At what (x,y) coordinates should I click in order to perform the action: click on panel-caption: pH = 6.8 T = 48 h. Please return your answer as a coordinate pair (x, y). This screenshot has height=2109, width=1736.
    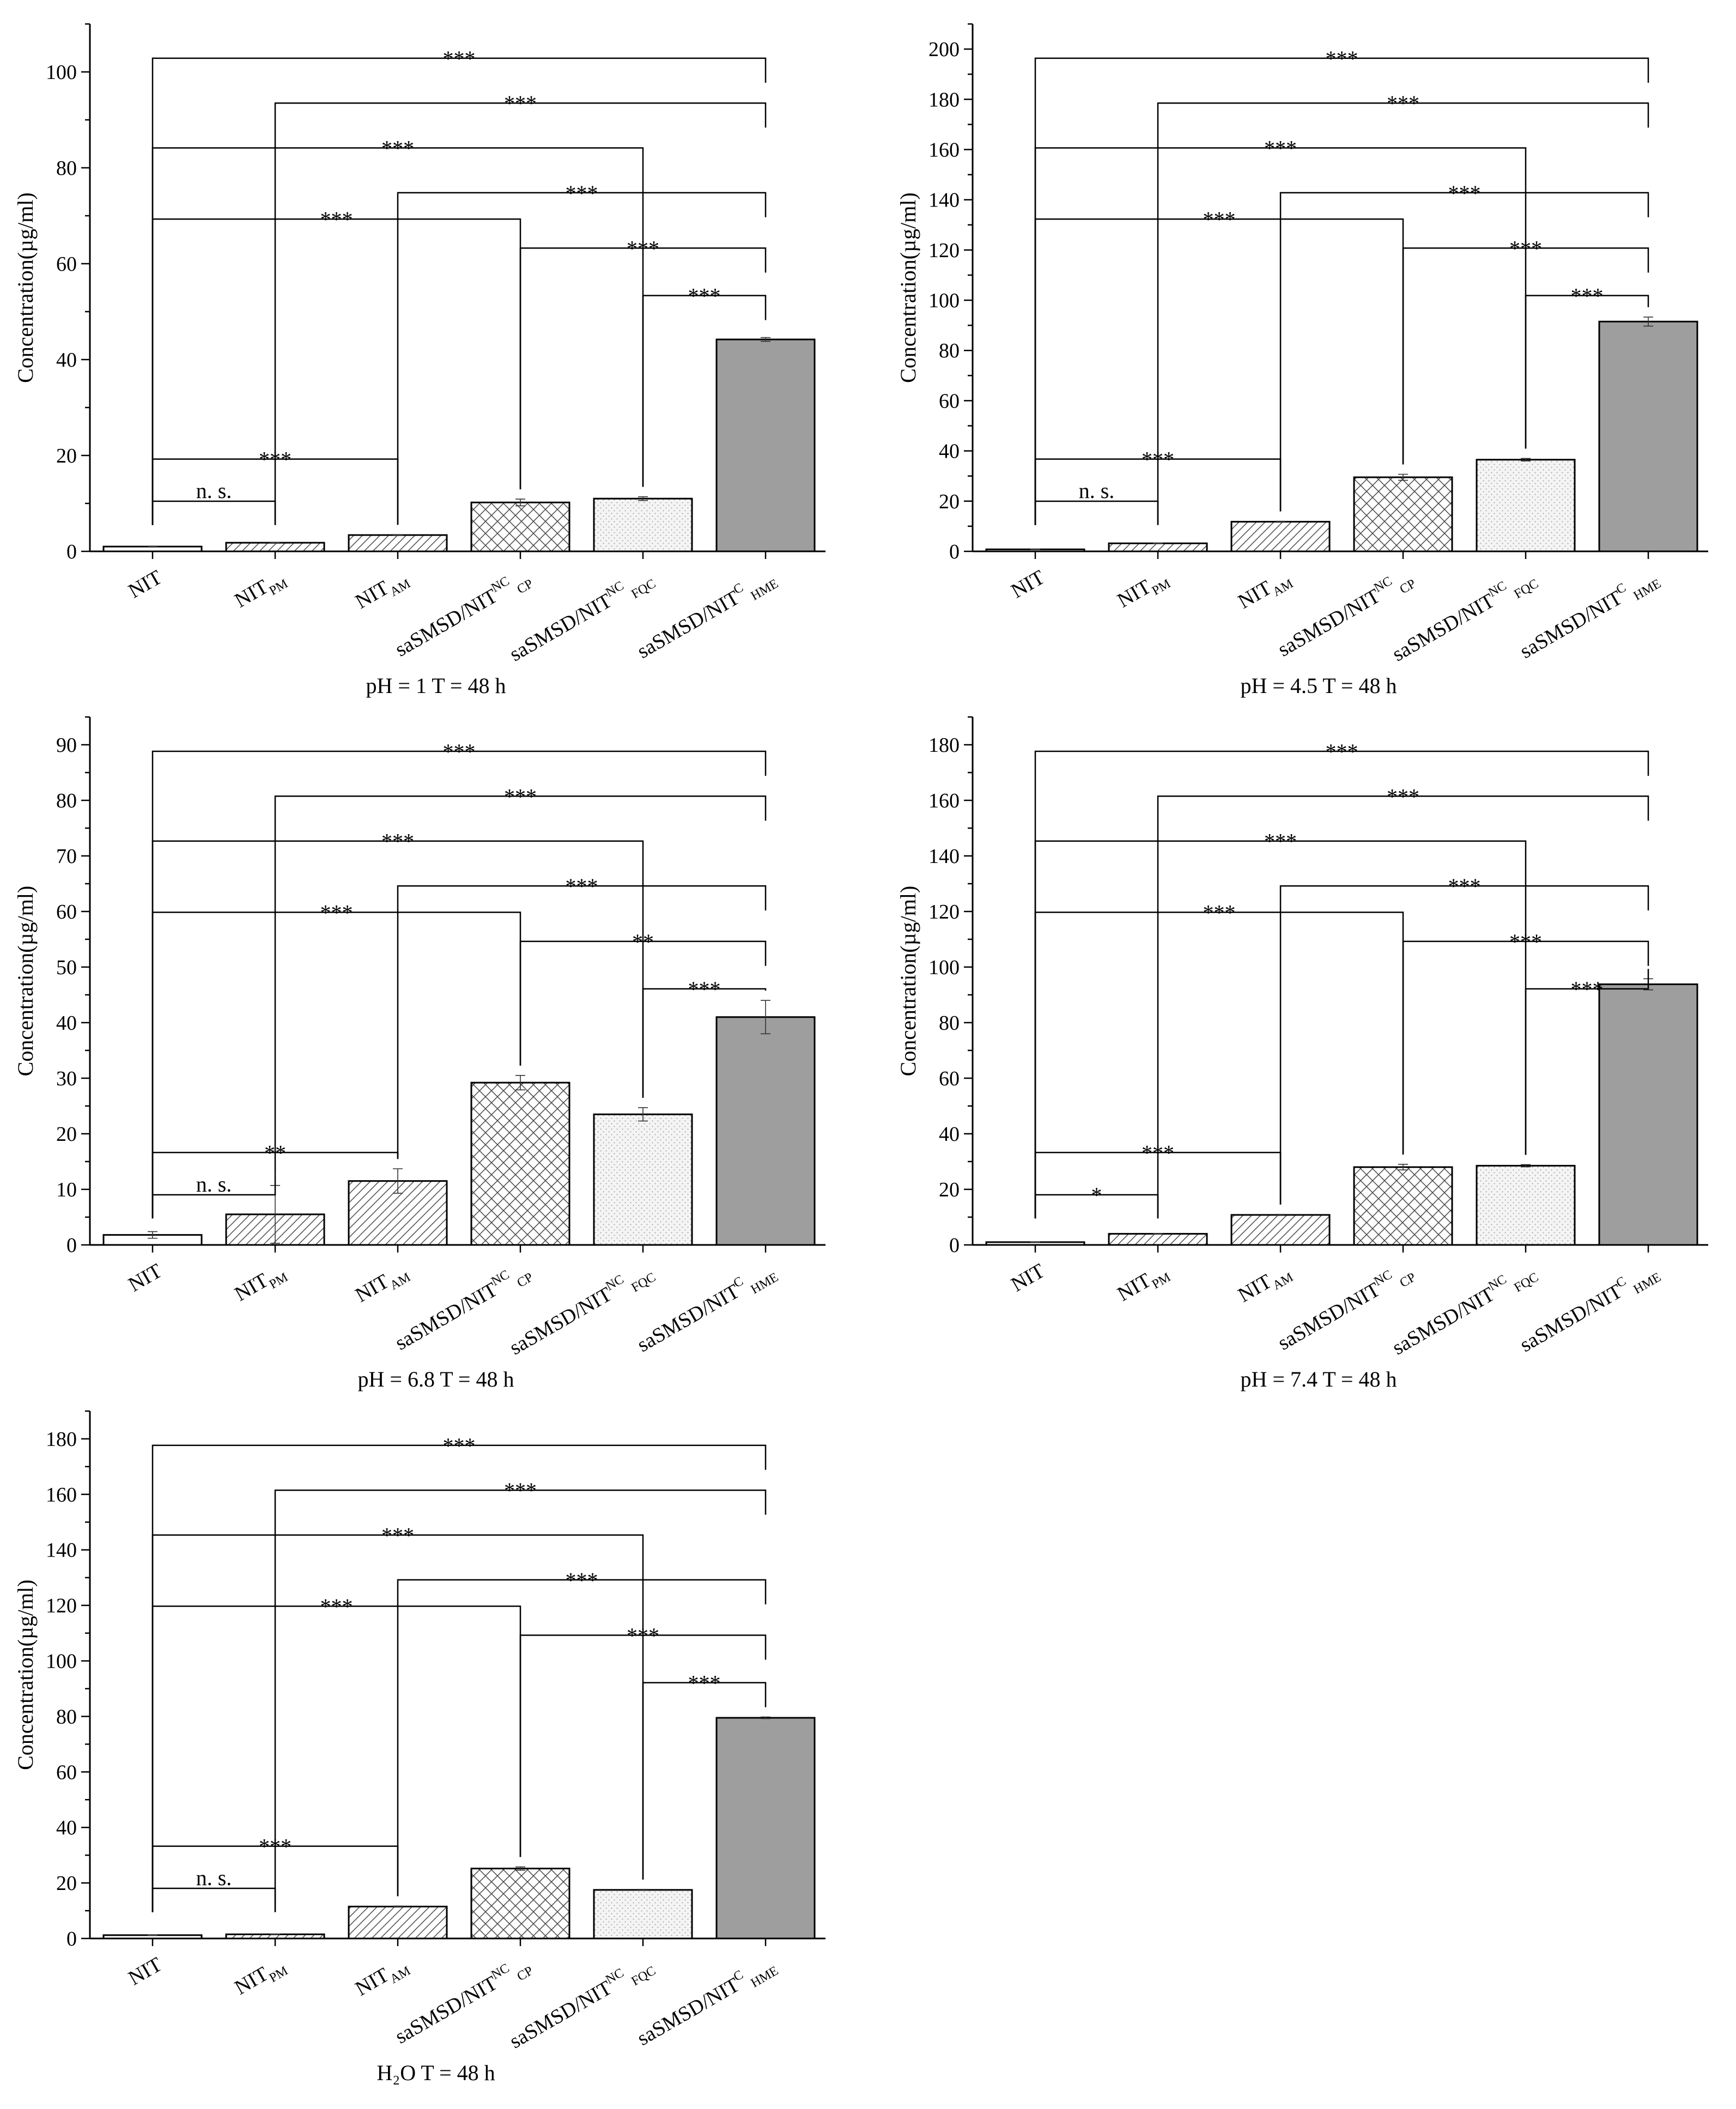
    Looking at the image, I should click on (436, 1379).